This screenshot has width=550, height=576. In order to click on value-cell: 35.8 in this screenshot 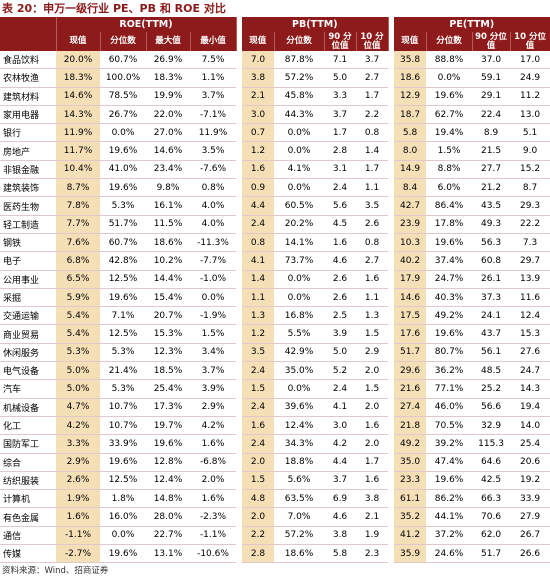, I will do `click(410, 60)`.